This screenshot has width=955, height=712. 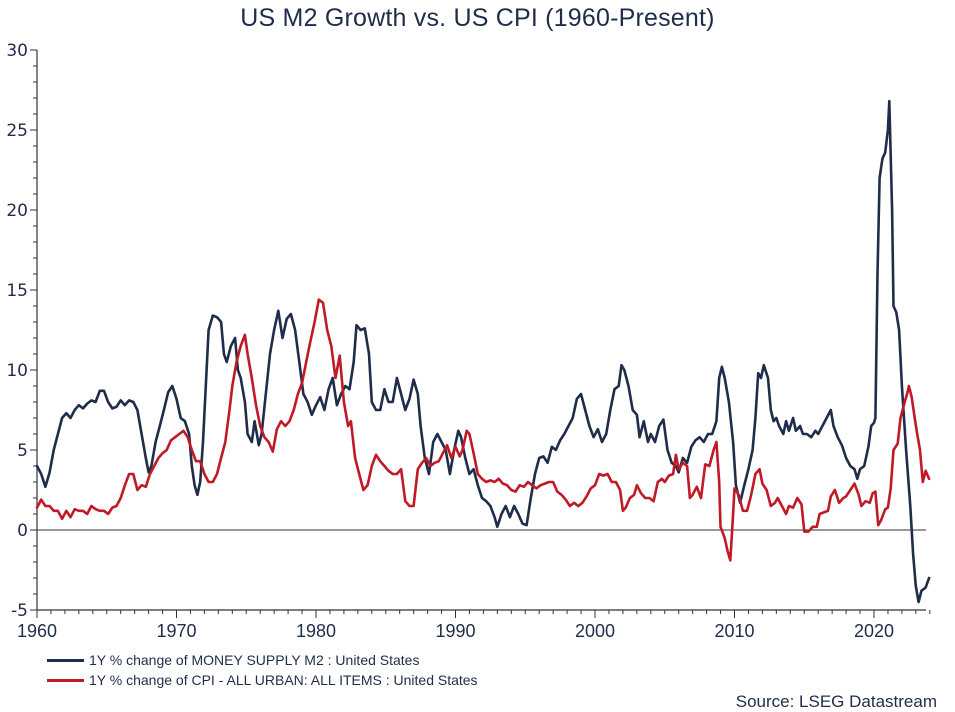 What do you see at coordinates (316, 631) in the screenshot?
I see `x-tick-label: 1980` at bounding box center [316, 631].